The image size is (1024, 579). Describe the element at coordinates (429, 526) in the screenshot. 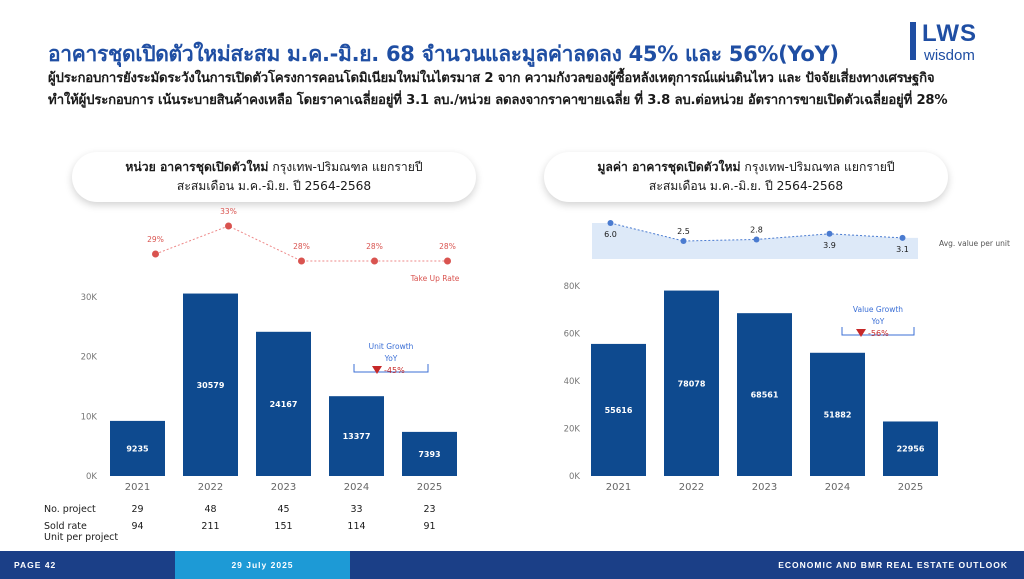

I see `unit-per-project-value: 91` at that location.